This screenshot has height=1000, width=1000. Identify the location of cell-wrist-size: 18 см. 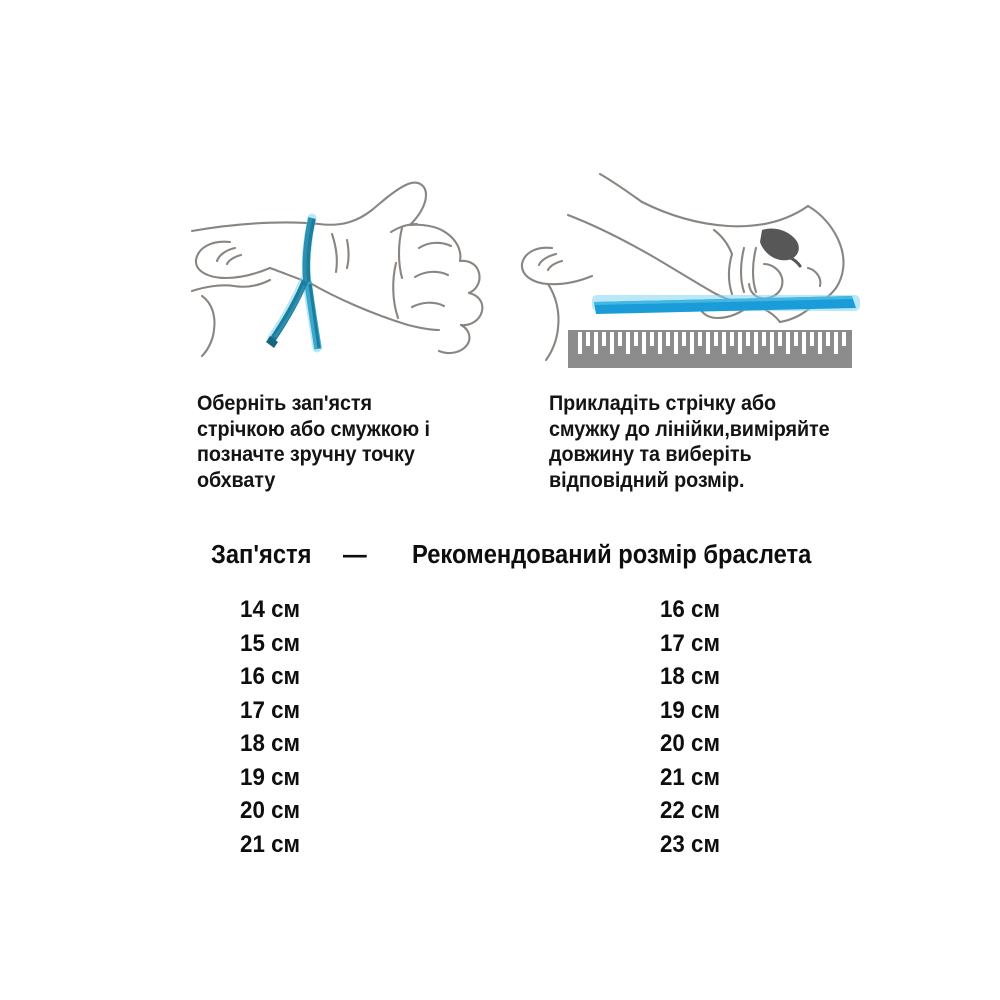
(270, 743).